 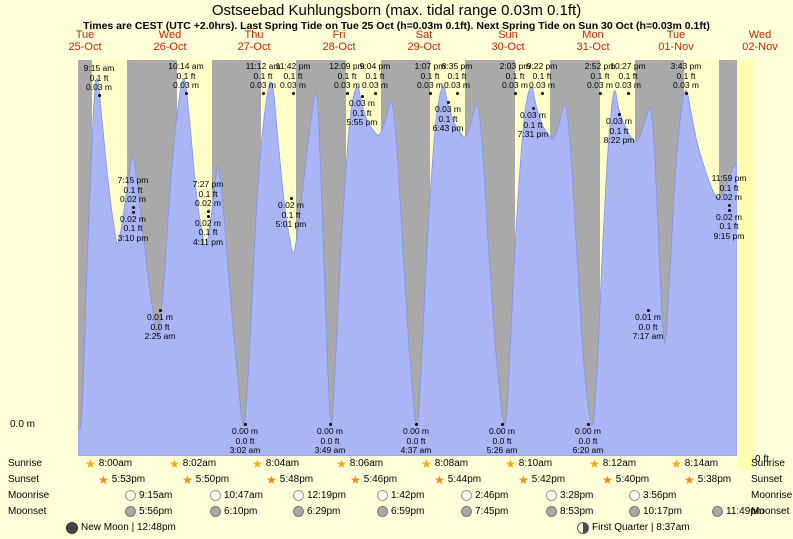 I want to click on sunrise-time: 8:02am, so click(x=199, y=463).